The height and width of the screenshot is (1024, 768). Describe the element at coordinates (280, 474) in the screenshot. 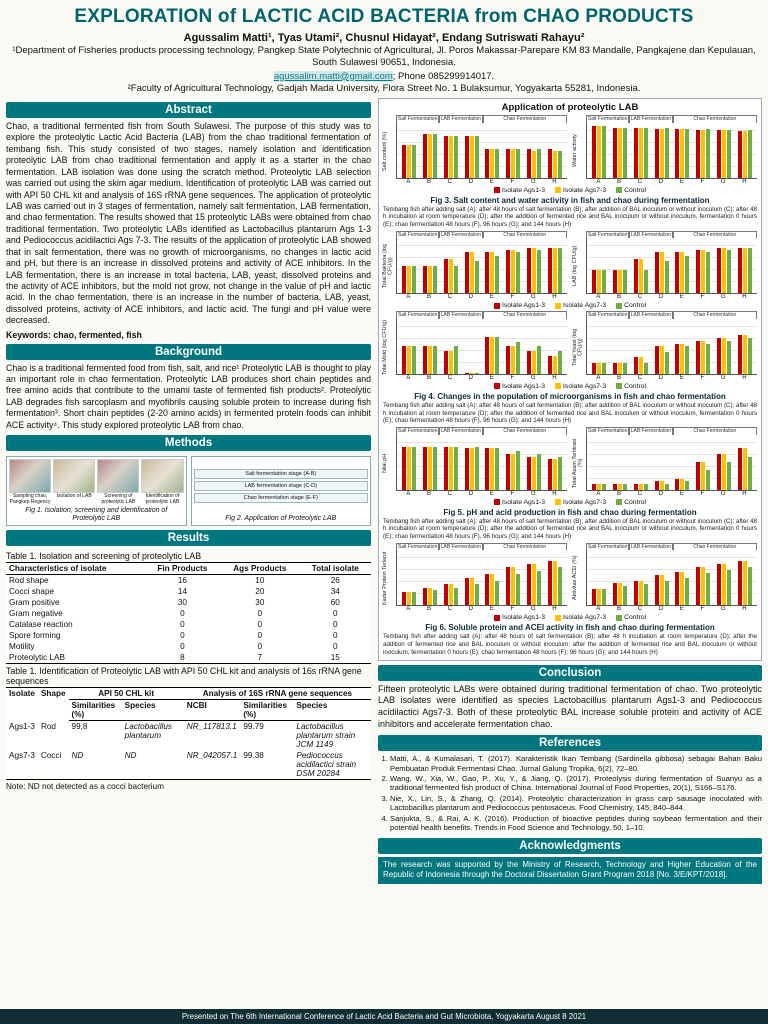

I see `fermentation-stage-label: Salt fermentation stage (A-B)` at that location.